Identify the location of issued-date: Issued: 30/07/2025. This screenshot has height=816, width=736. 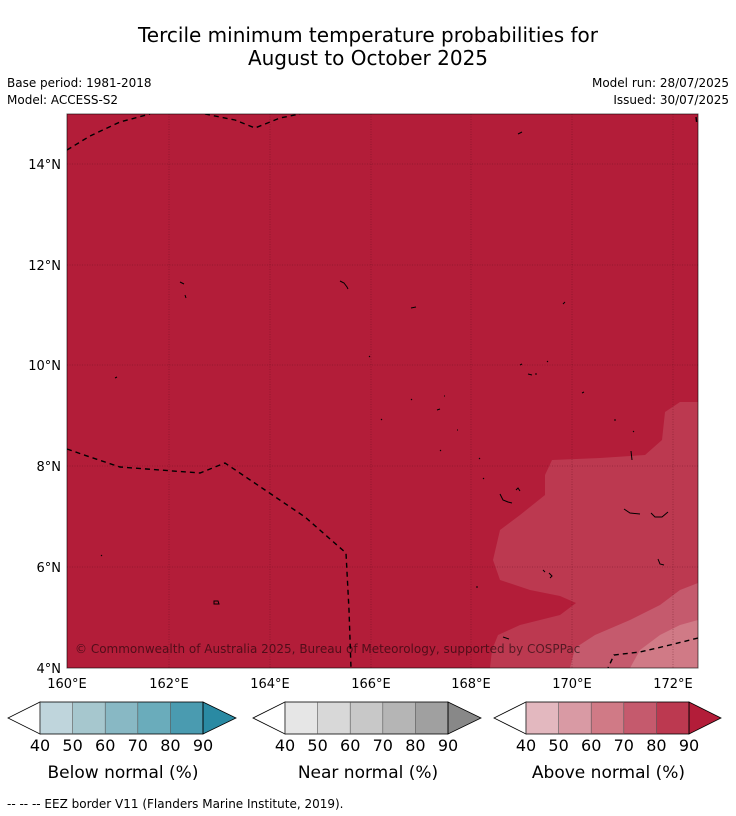
(671, 100).